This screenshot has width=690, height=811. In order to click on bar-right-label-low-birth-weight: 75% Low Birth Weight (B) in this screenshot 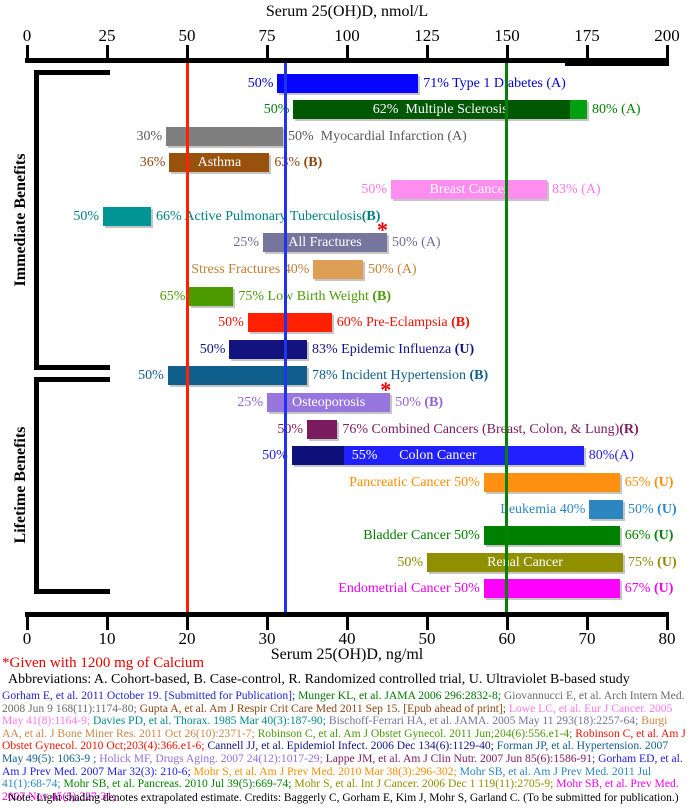, I will do `click(314, 296)`.